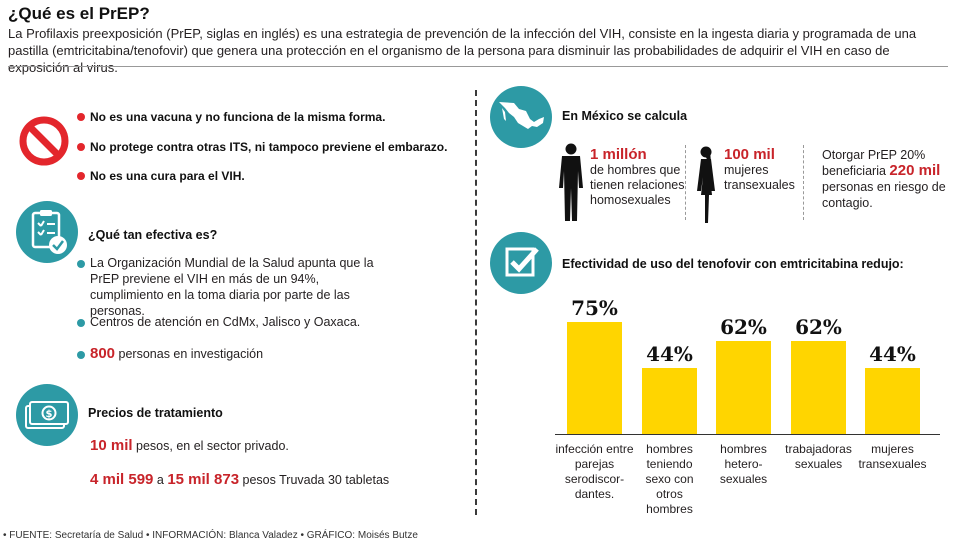 Image resolution: width=958 pixels, height=544 pixels. I want to click on column-divider, so click(476, 302).